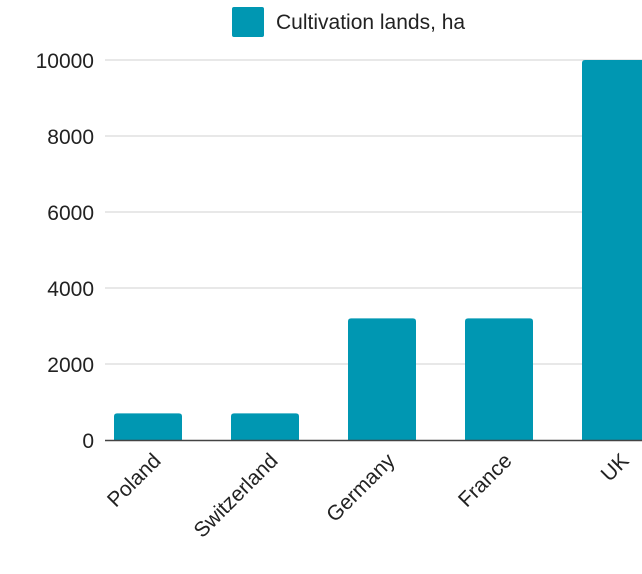 The width and height of the screenshot is (642, 574). Describe the element at coordinates (361, 488) in the screenshot. I see `x-tick-label: Germany` at that location.